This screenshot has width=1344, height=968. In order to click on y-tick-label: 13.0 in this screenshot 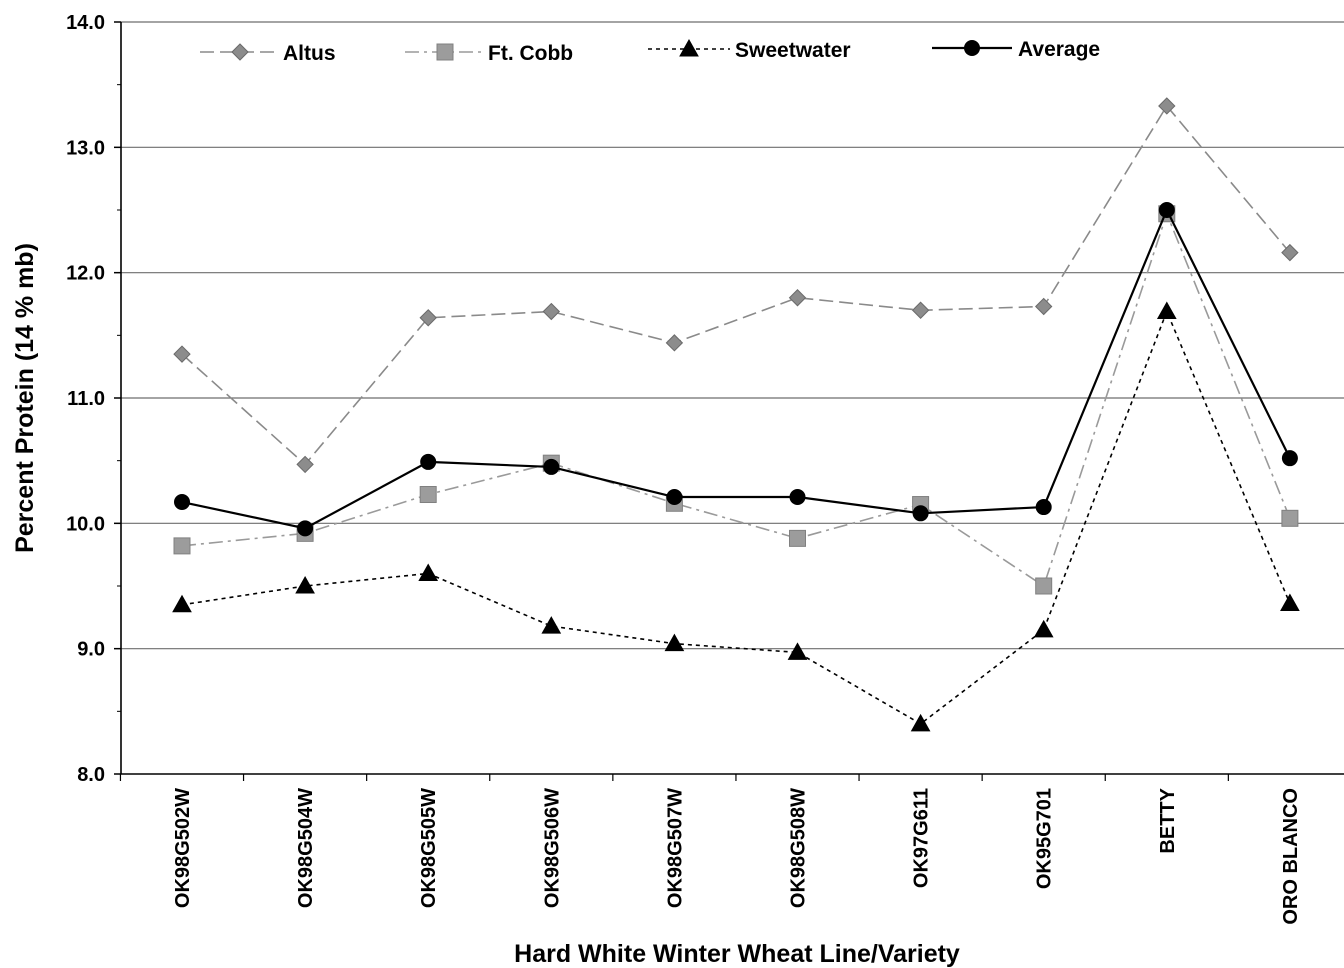, I will do `click(85, 148)`.